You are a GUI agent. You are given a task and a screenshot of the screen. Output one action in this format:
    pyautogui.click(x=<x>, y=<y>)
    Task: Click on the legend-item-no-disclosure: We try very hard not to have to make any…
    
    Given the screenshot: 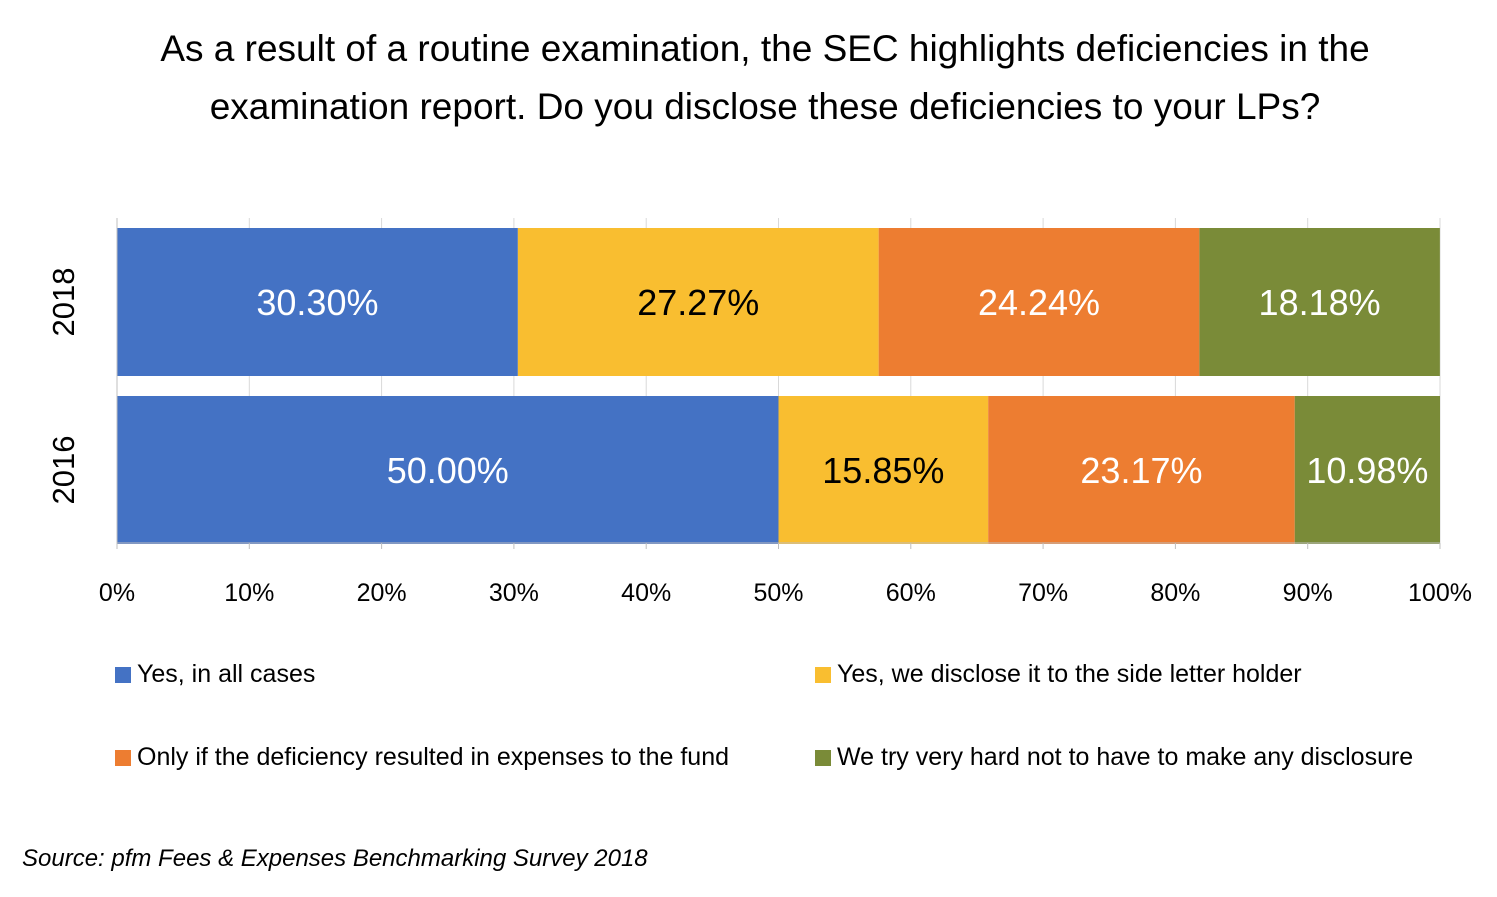 What is the action you would take?
    pyautogui.click(x=1114, y=757)
    